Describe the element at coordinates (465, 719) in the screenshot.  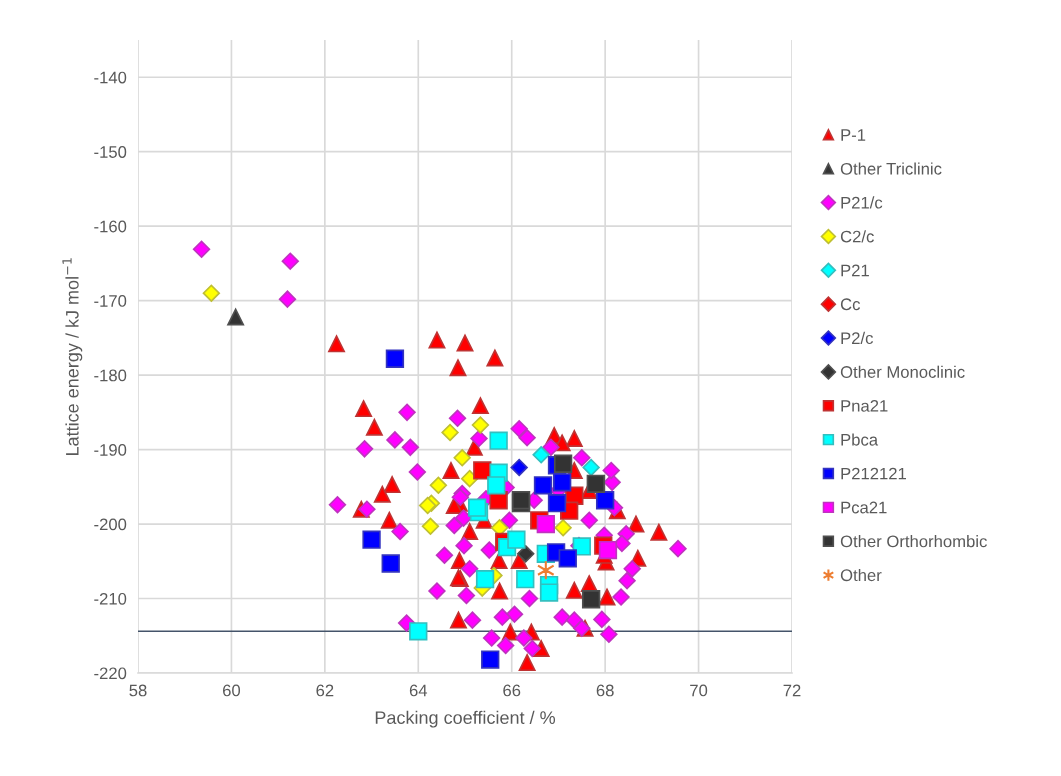
I see `x-axis-title: Packing coefficient / %` at that location.